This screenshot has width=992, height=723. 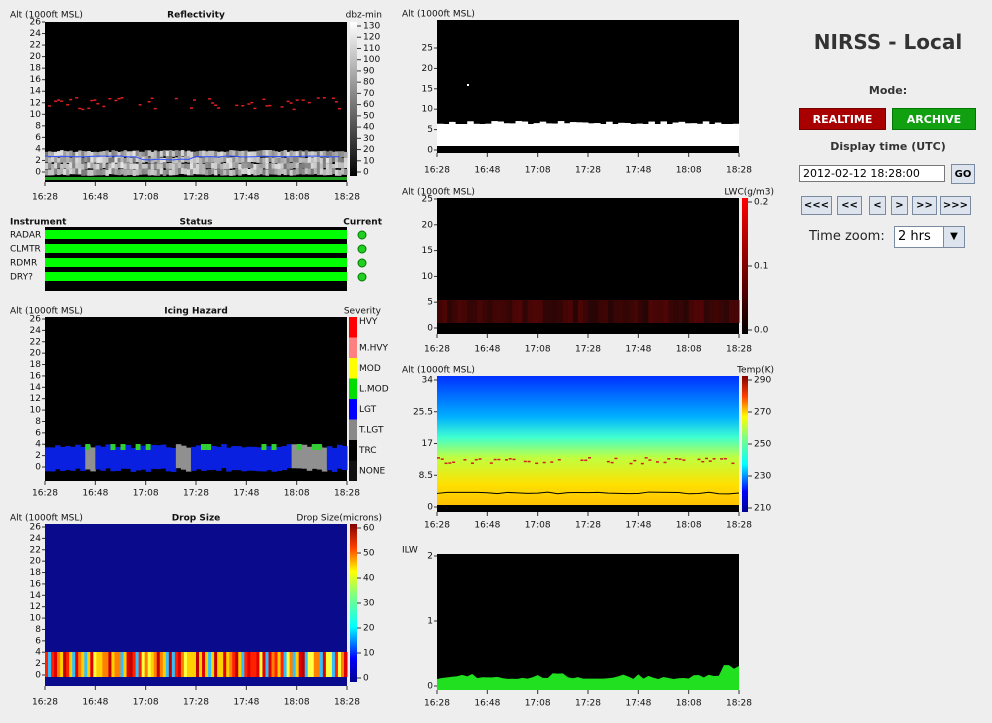 I want to click on y-tick-label: 0, so click(x=430, y=151).